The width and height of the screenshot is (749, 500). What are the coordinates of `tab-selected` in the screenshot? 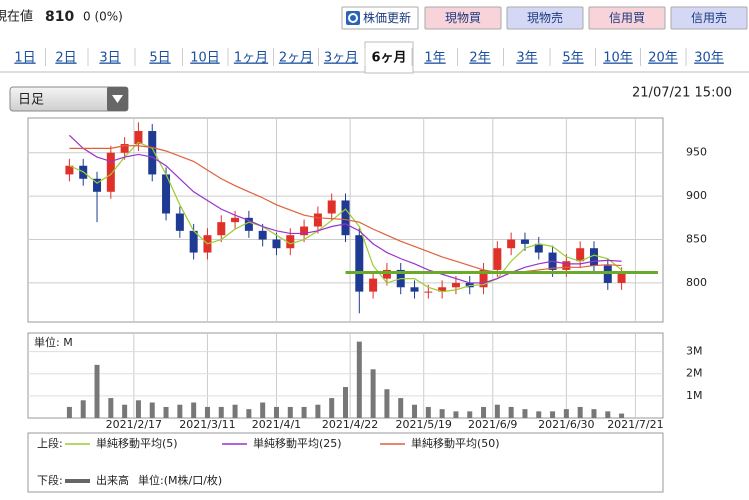 It's located at (389, 57).